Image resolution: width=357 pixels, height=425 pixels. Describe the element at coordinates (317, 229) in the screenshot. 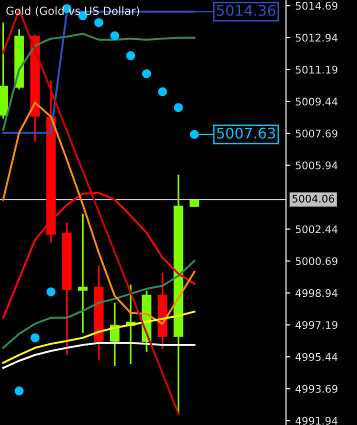

I see `y-tick-label: 5002.44` at that location.